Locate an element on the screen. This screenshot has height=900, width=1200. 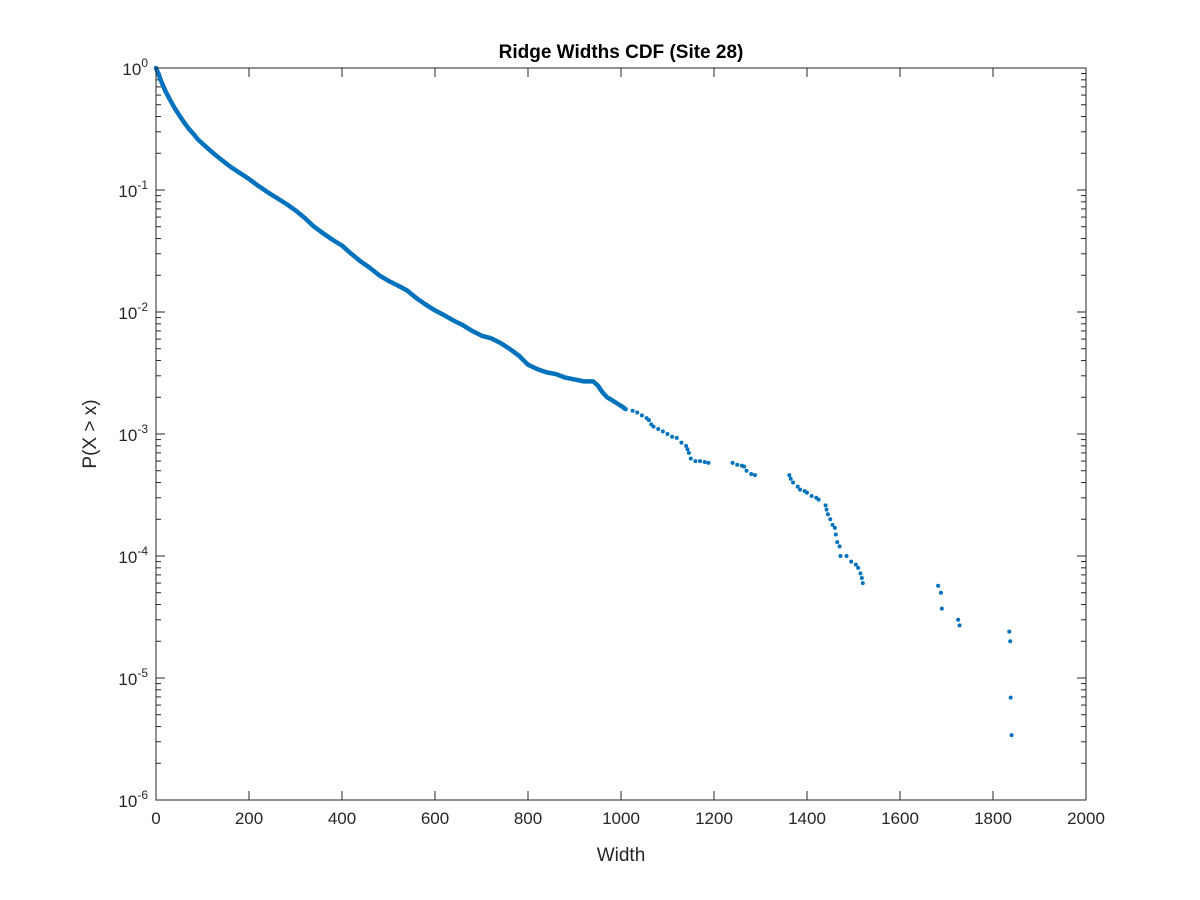
x-tick-label: 400 is located at coordinates (342, 818).